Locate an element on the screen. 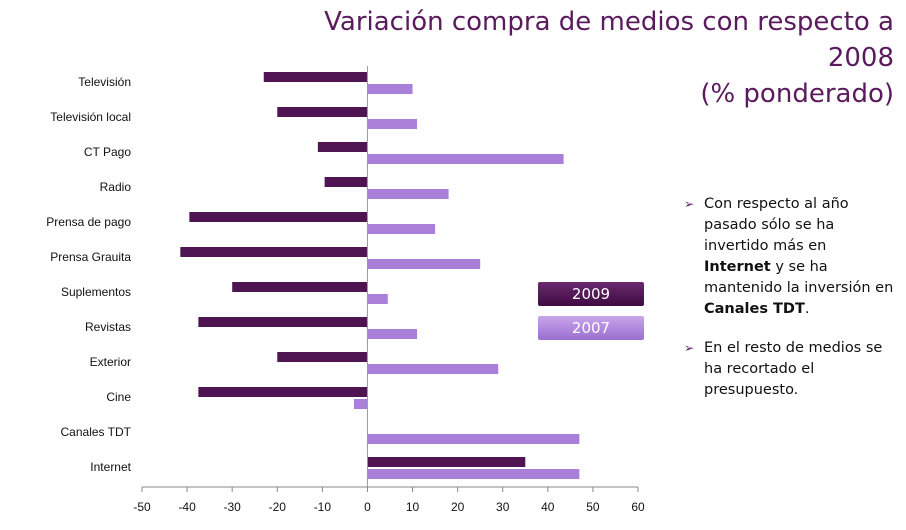 The image size is (906, 530). legend-2007: 2007 is located at coordinates (591, 328).